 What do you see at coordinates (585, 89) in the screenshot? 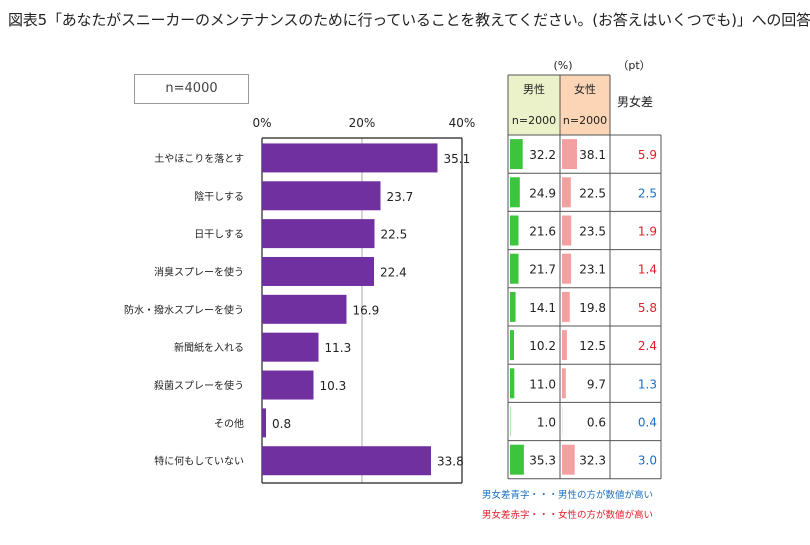
I see `female-header: 女性` at bounding box center [585, 89].